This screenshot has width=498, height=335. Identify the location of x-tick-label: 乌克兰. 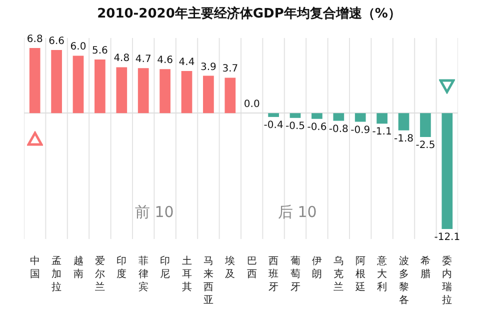
(339, 274).